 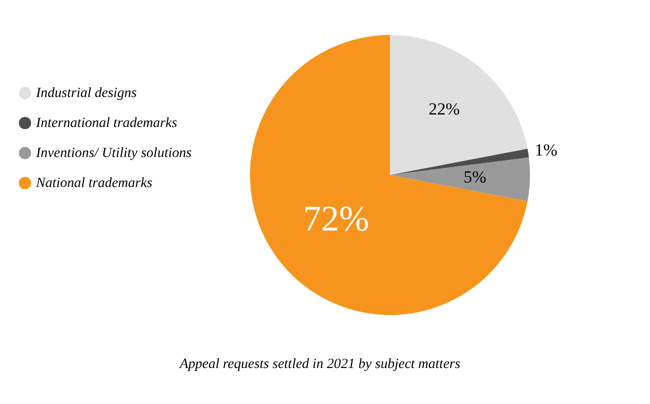 What do you see at coordinates (475, 177) in the screenshot?
I see `data-label: 5%` at bounding box center [475, 177].